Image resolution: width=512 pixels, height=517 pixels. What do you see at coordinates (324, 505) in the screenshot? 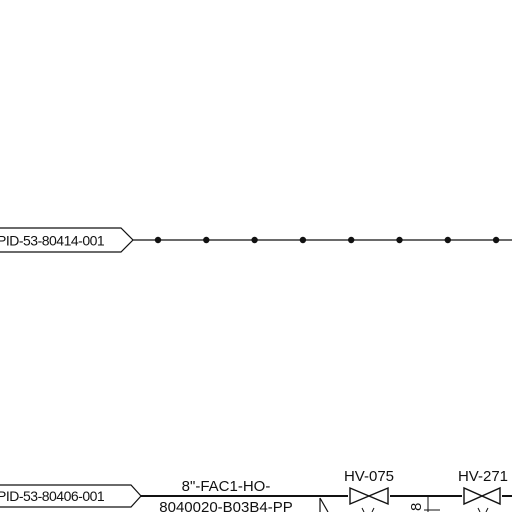
I see `reducer-symbol` at bounding box center [324, 505].